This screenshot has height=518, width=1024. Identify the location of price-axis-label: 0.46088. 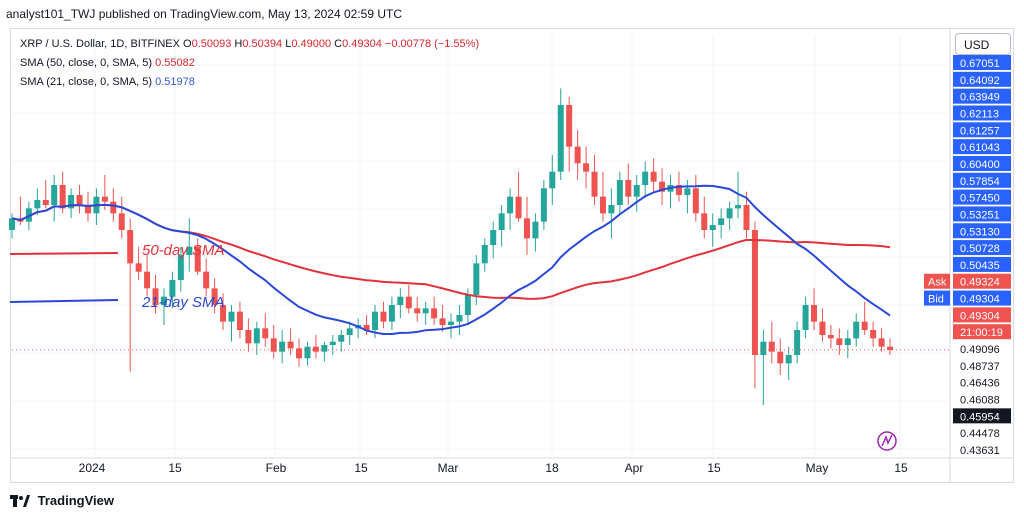
(980, 401).